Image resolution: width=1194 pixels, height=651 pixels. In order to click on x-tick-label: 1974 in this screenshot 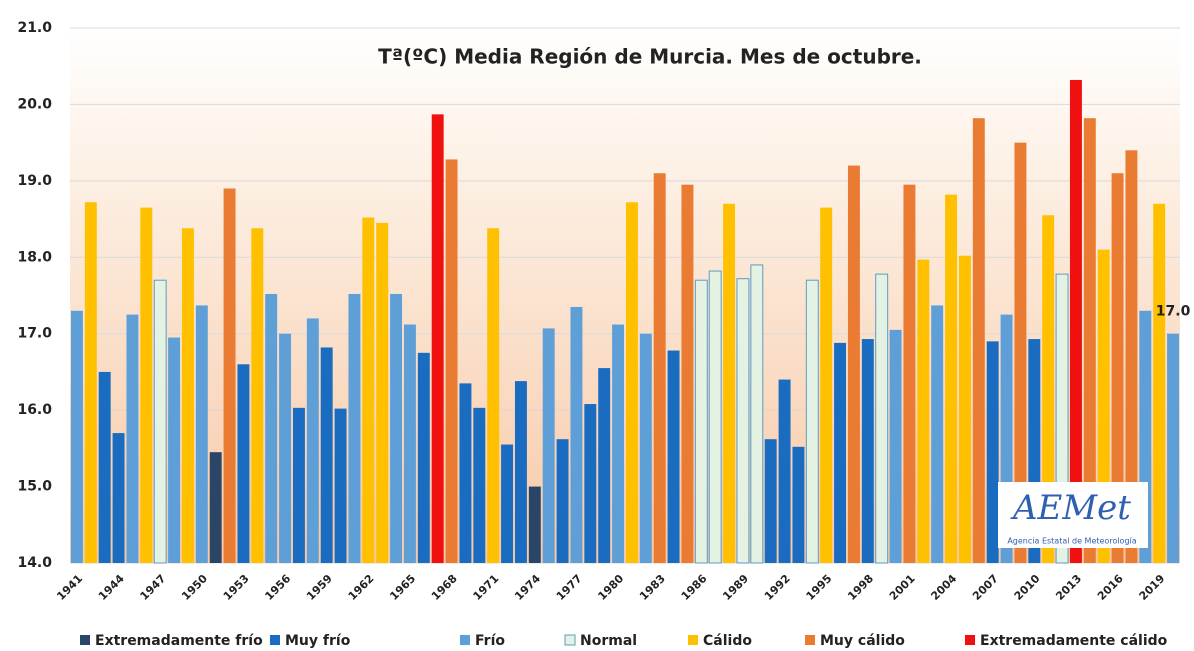, I will do `click(527, 587)`.